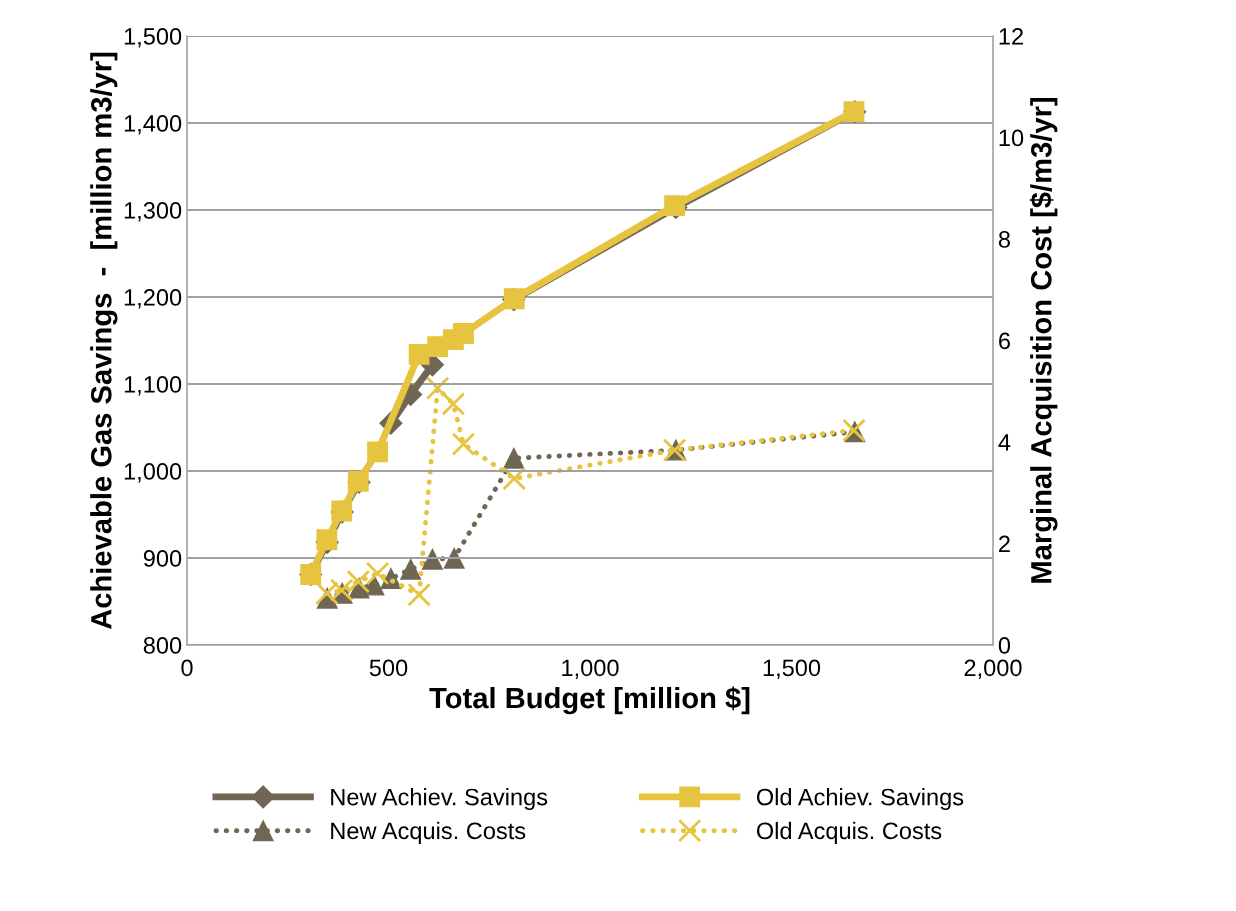  I want to click on x-axis-title: Total Budget [million $], so click(589, 700).